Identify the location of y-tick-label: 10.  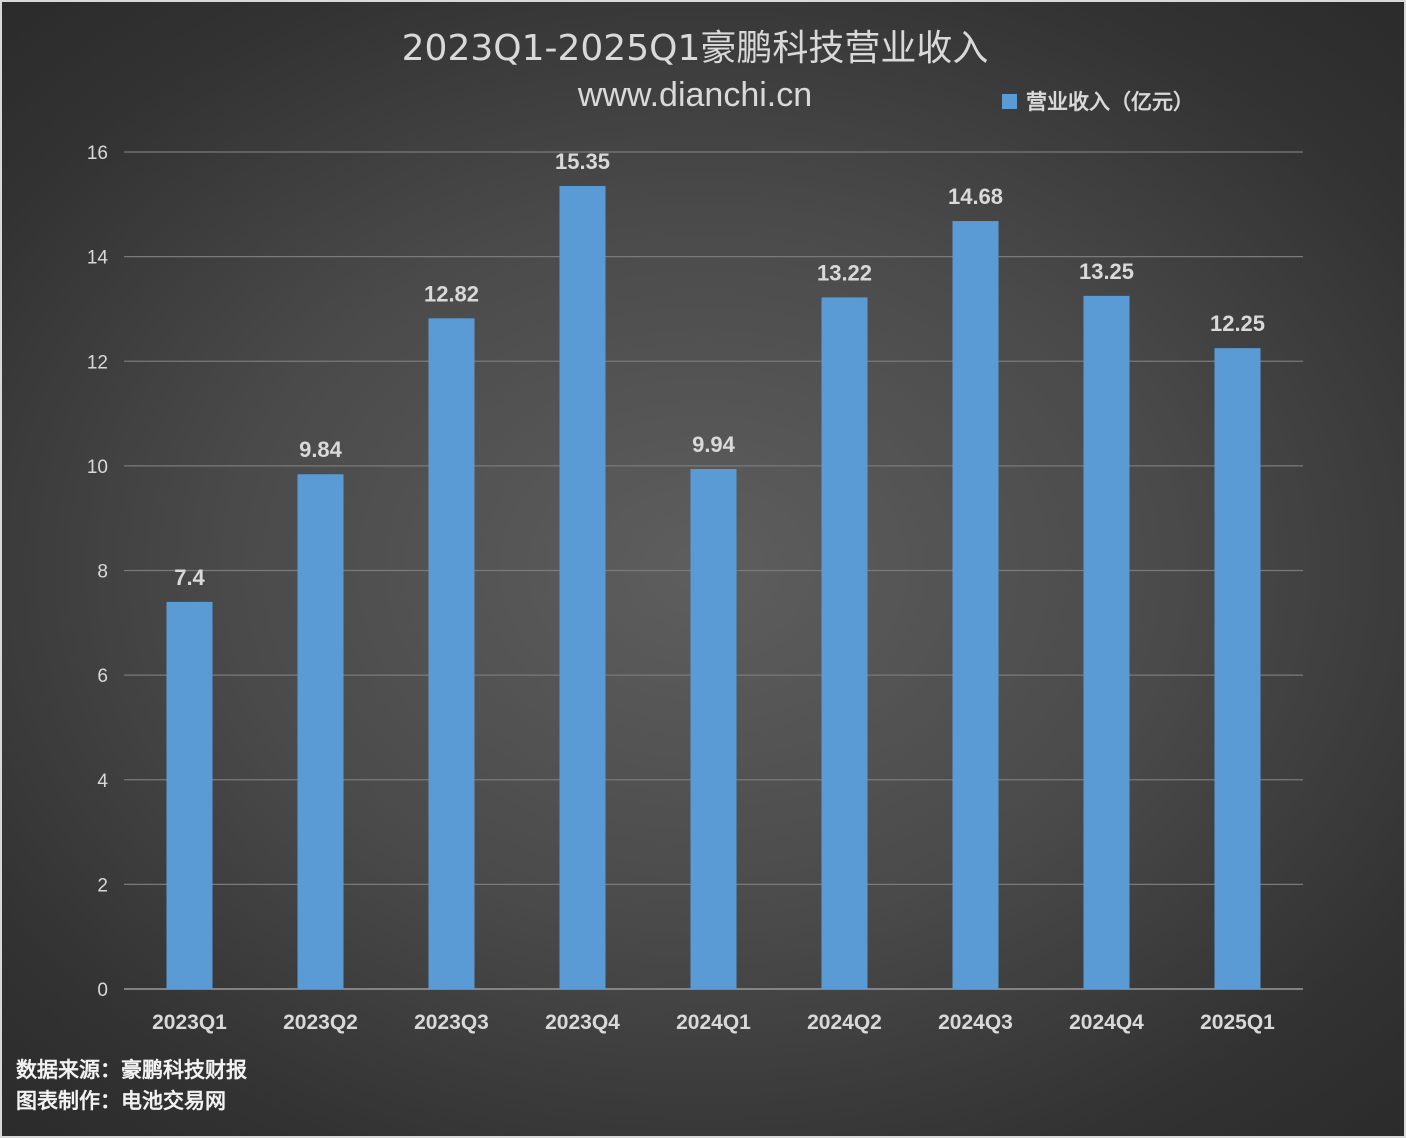
(97, 467).